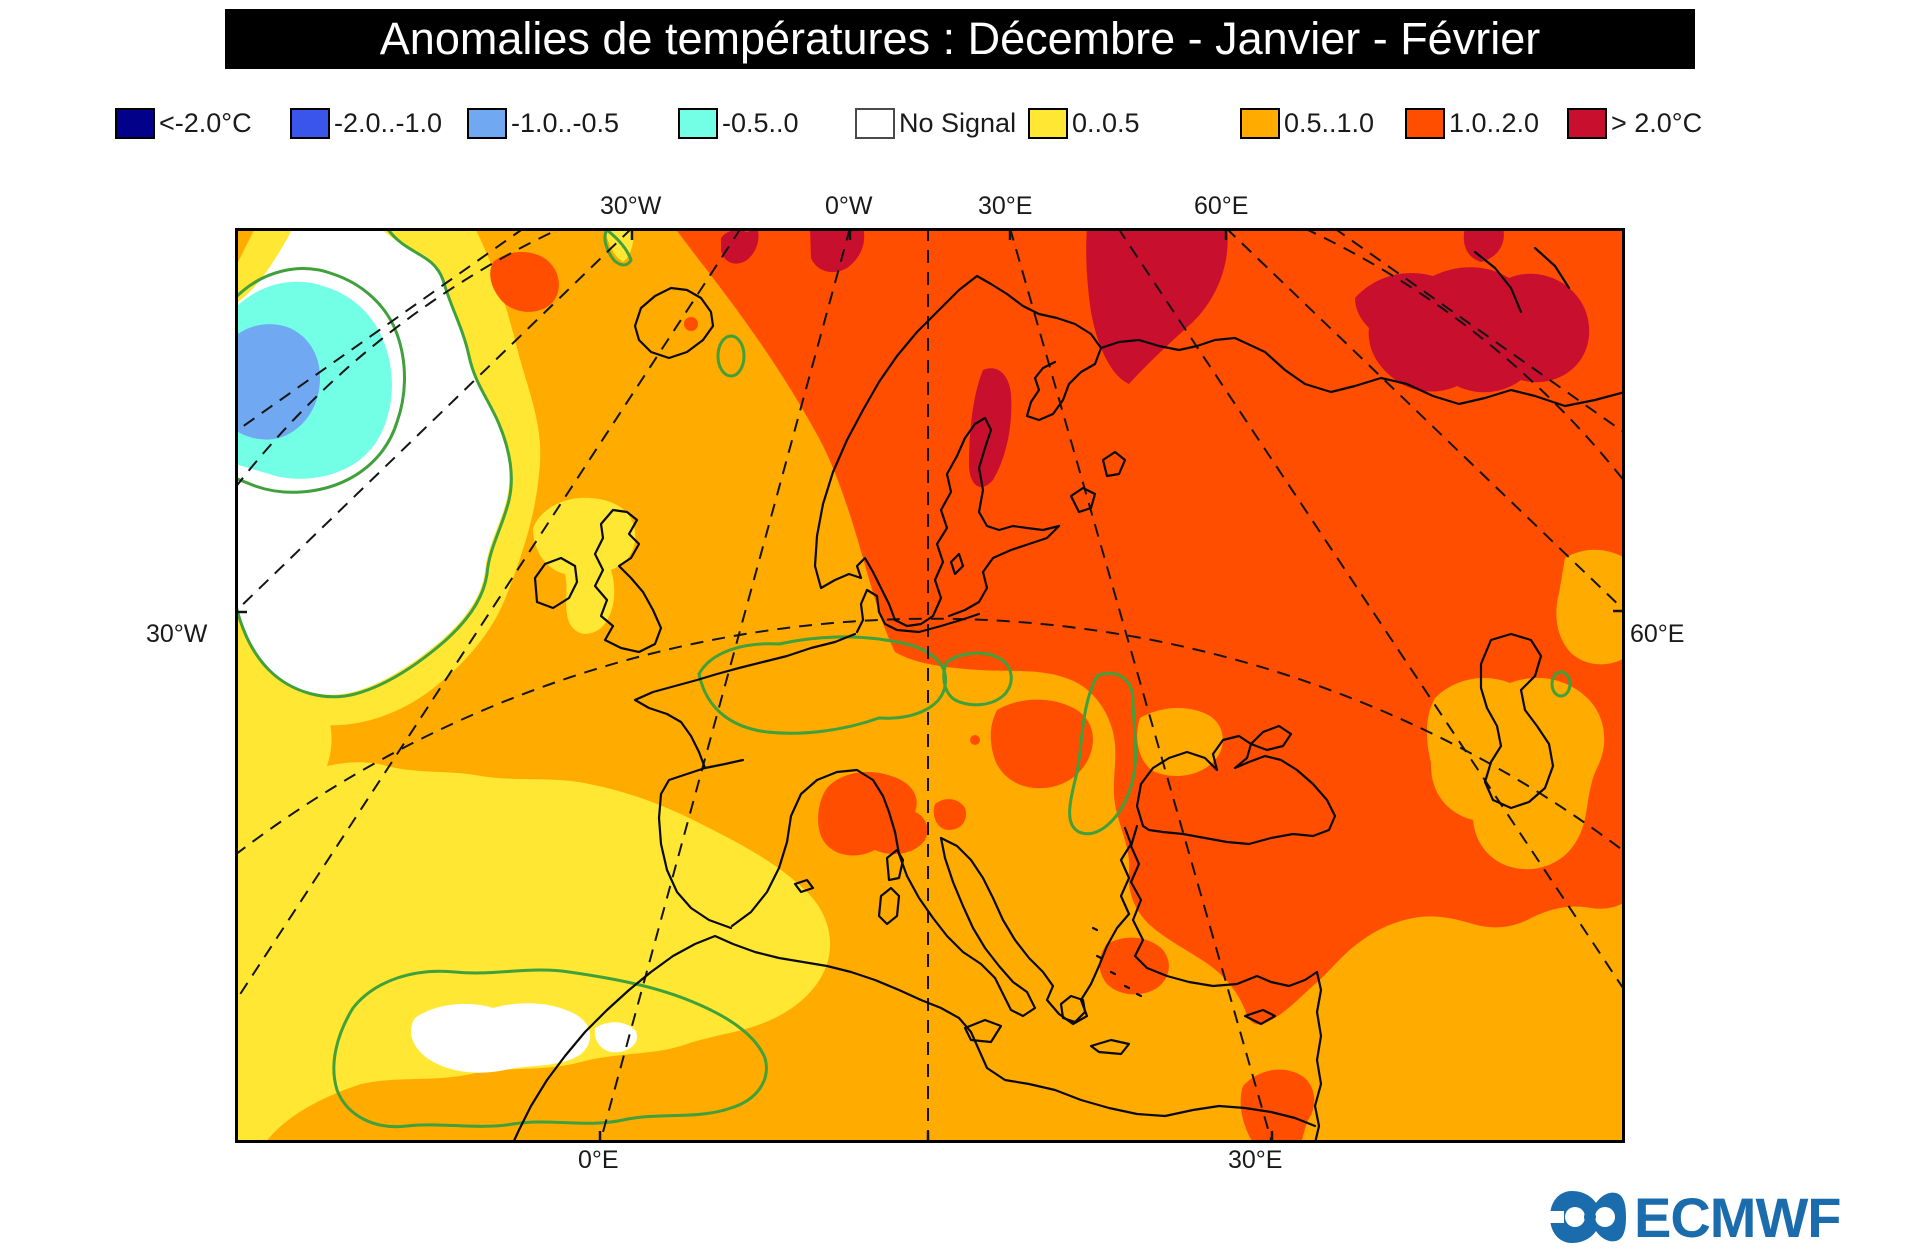  What do you see at coordinates (1657, 634) in the screenshot?
I see `axis-label-right-60e: 60°E` at bounding box center [1657, 634].